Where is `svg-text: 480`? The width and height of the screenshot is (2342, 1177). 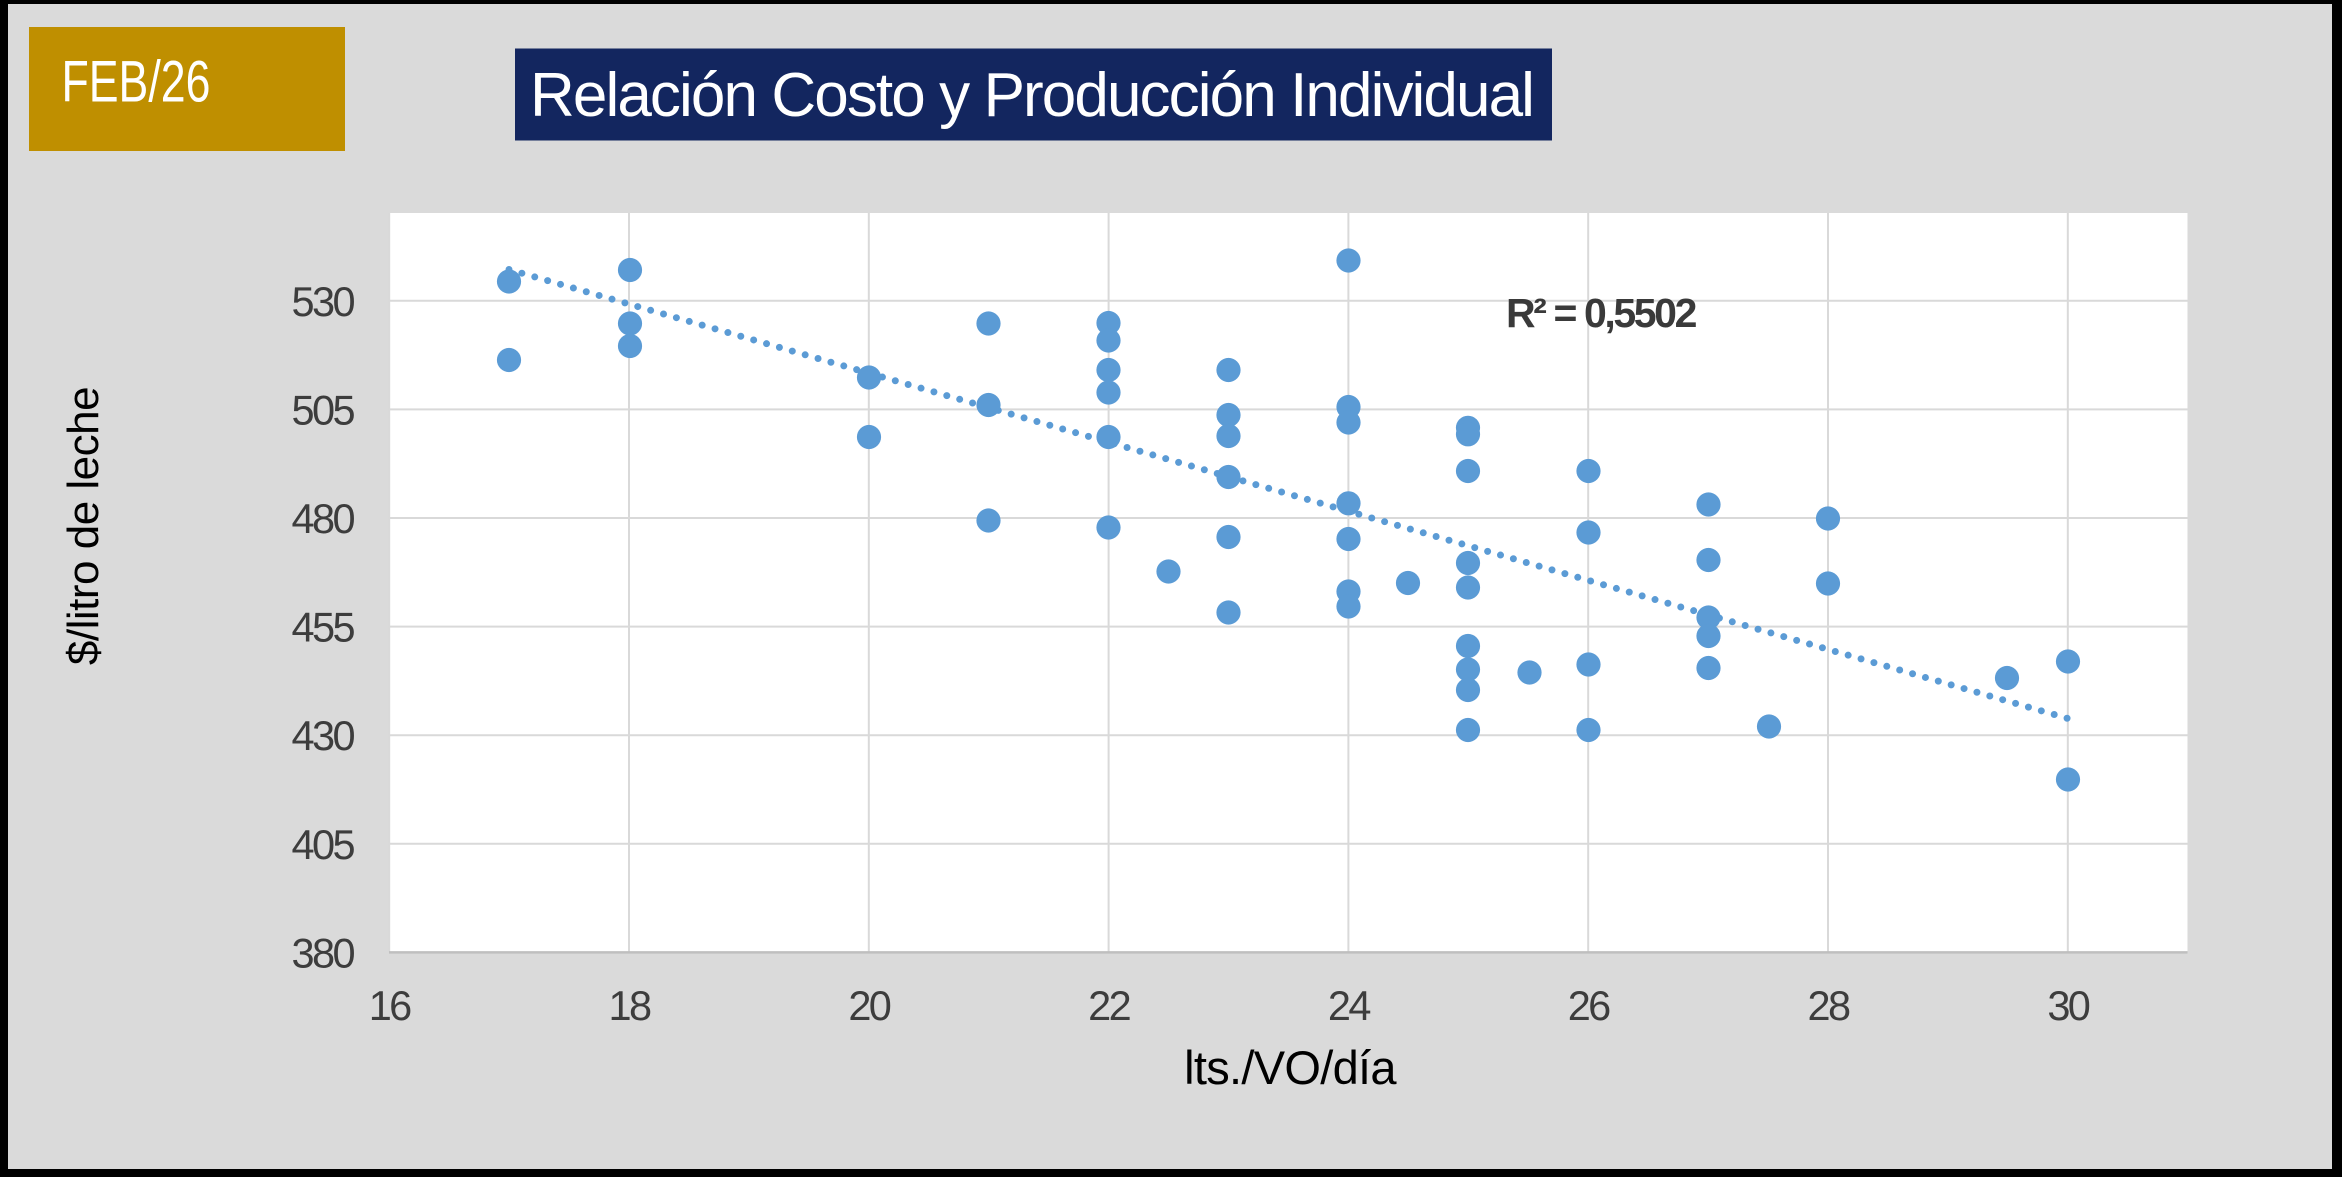 svg-text: 480 is located at coordinates (323, 518).